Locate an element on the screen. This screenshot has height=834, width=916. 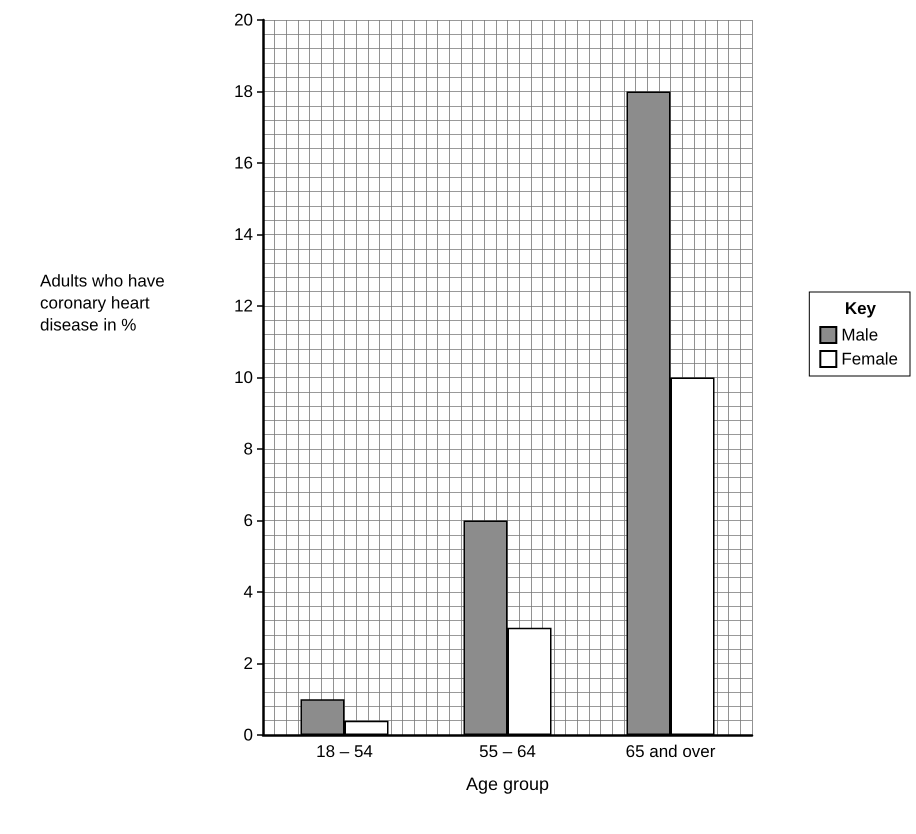
y-tick-label: 16 is located at coordinates (243, 163).